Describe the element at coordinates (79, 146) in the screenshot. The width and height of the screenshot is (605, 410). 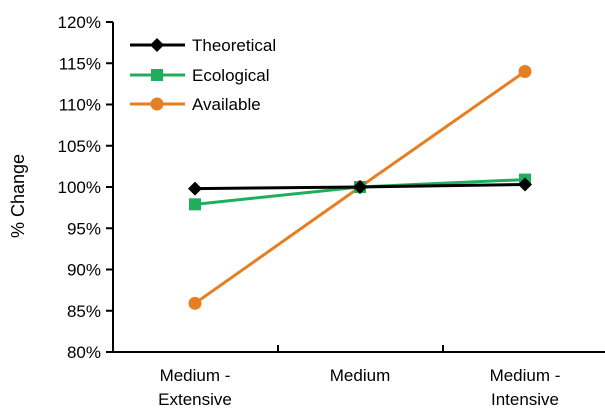
I see `y-tick-label: 105%` at that location.